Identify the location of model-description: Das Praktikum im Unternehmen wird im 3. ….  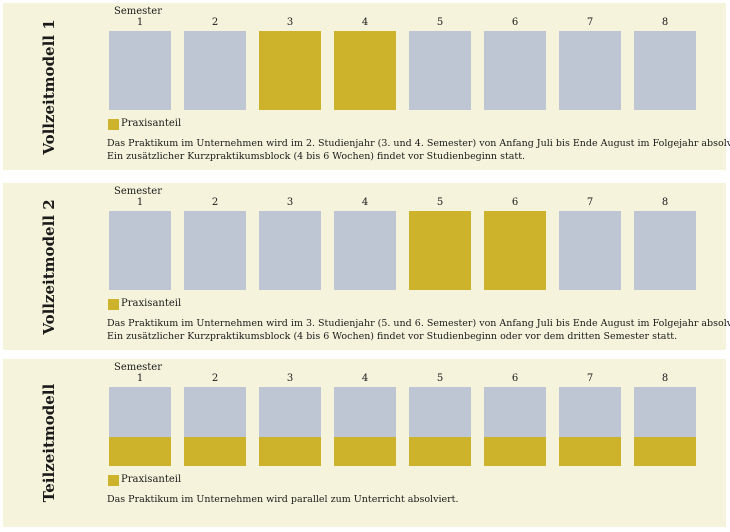
(418, 330).